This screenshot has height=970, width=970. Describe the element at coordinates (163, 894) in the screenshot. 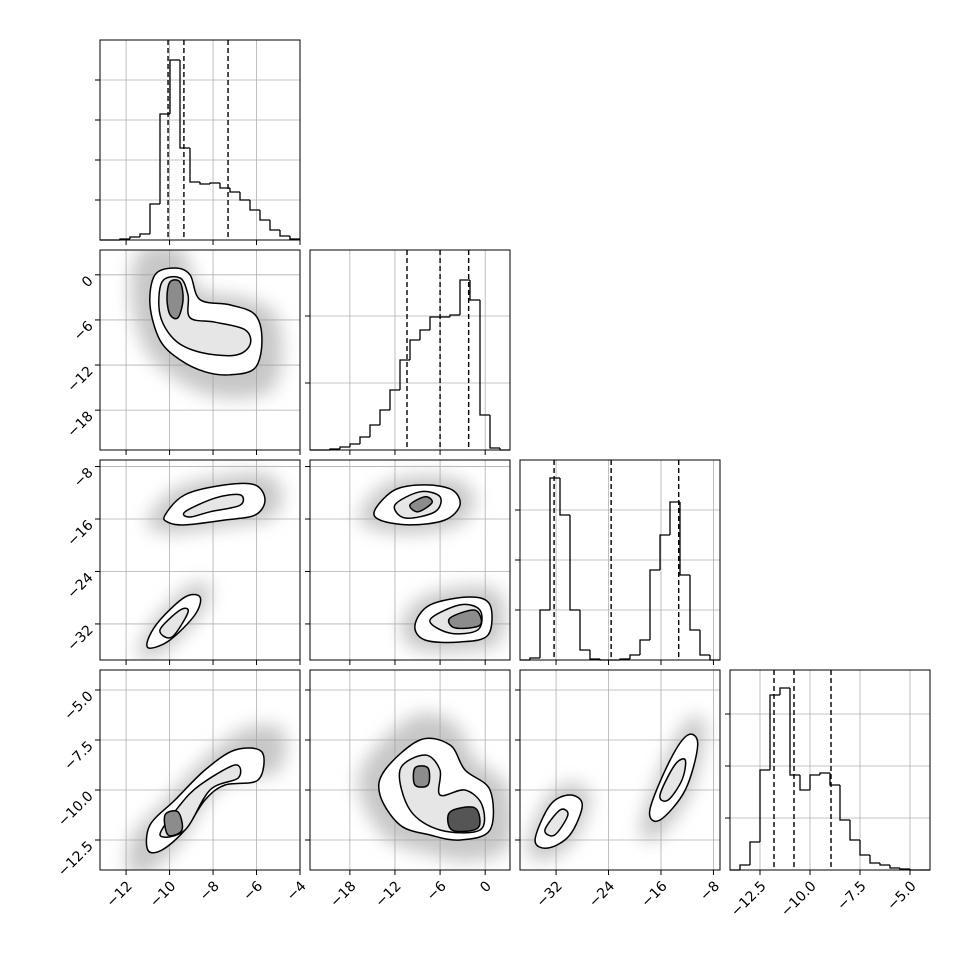

I see `x-tick-label: −10` at that location.